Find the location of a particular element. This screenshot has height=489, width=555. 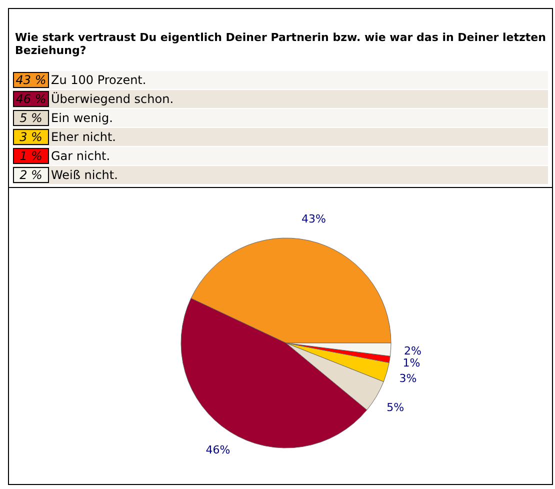

text: 1 % is located at coordinates (31, 156).